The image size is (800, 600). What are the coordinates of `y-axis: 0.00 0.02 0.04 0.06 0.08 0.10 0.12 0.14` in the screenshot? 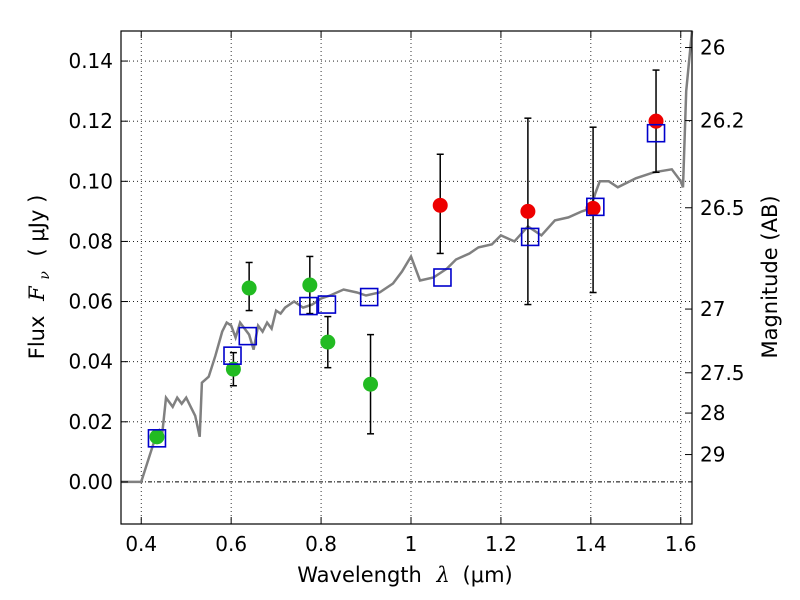 It's located at (98, 271).